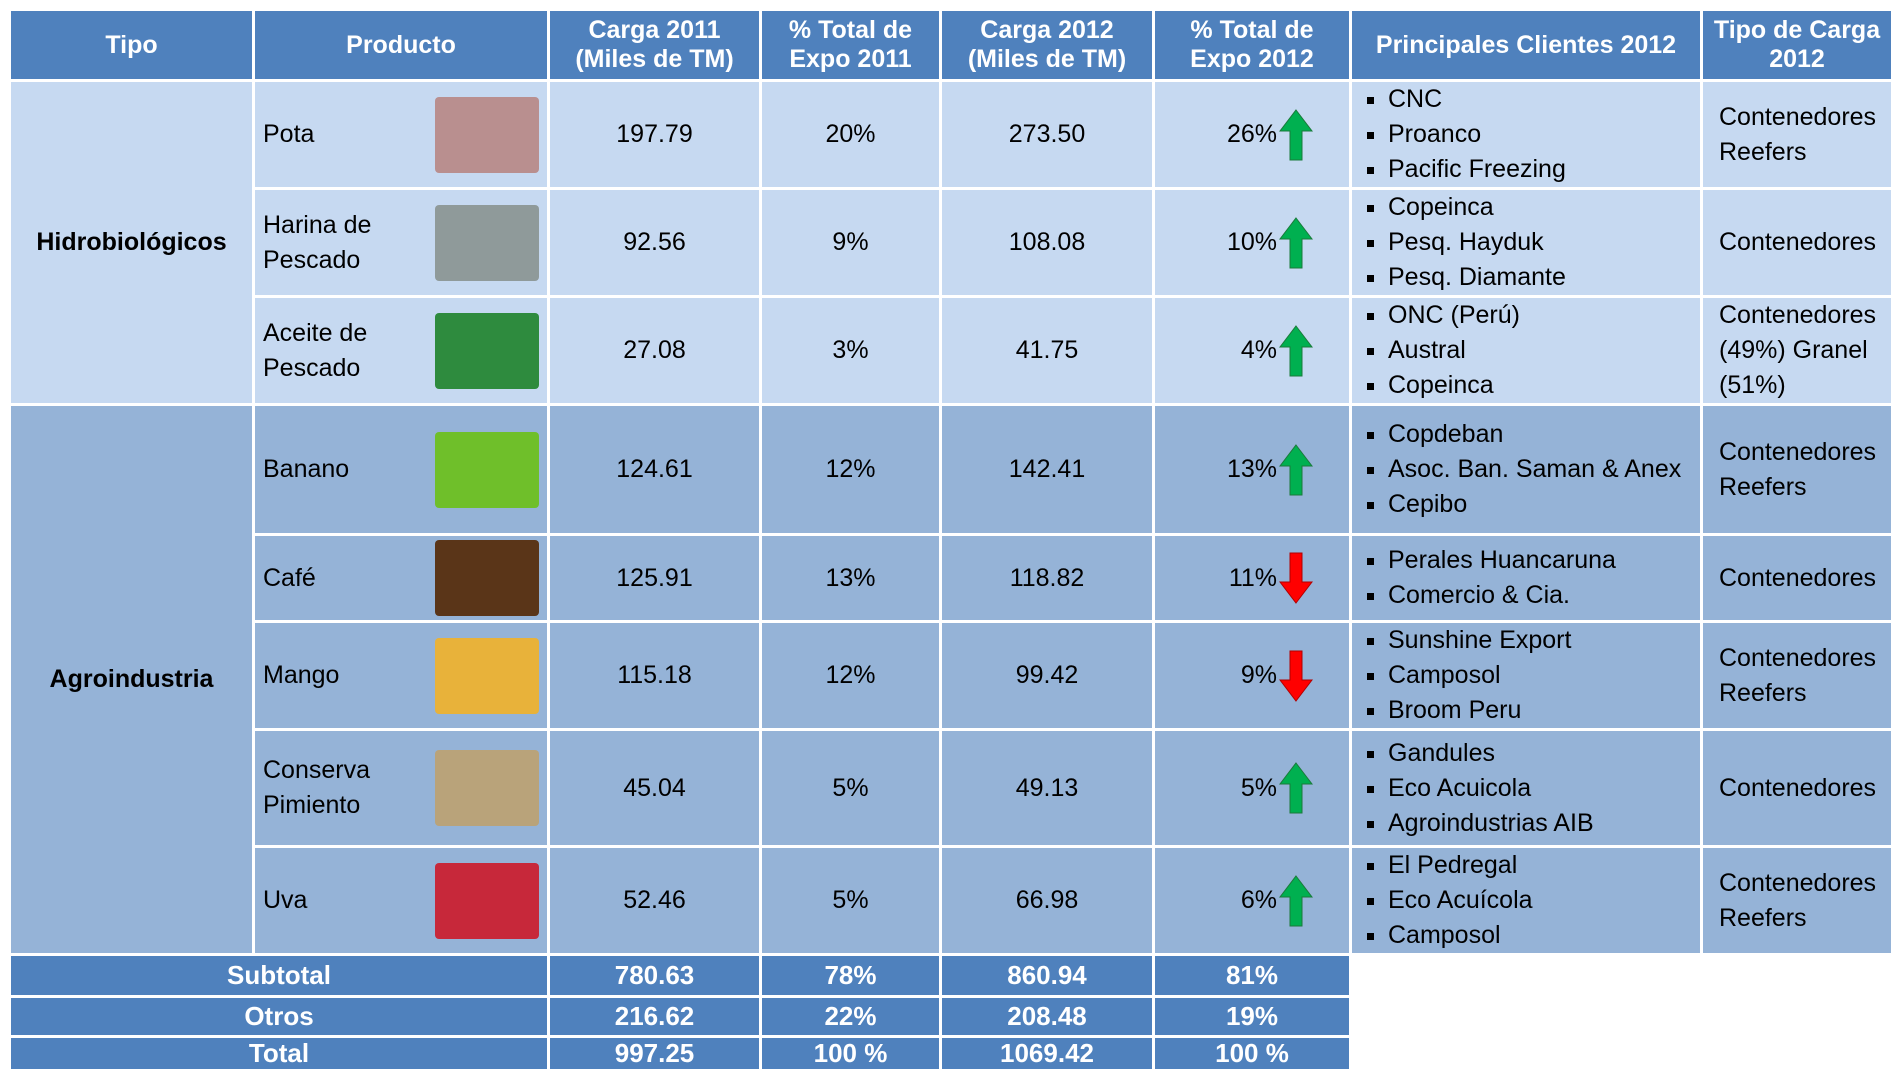  I want to click on pct-2012: 4%, so click(1258, 350).